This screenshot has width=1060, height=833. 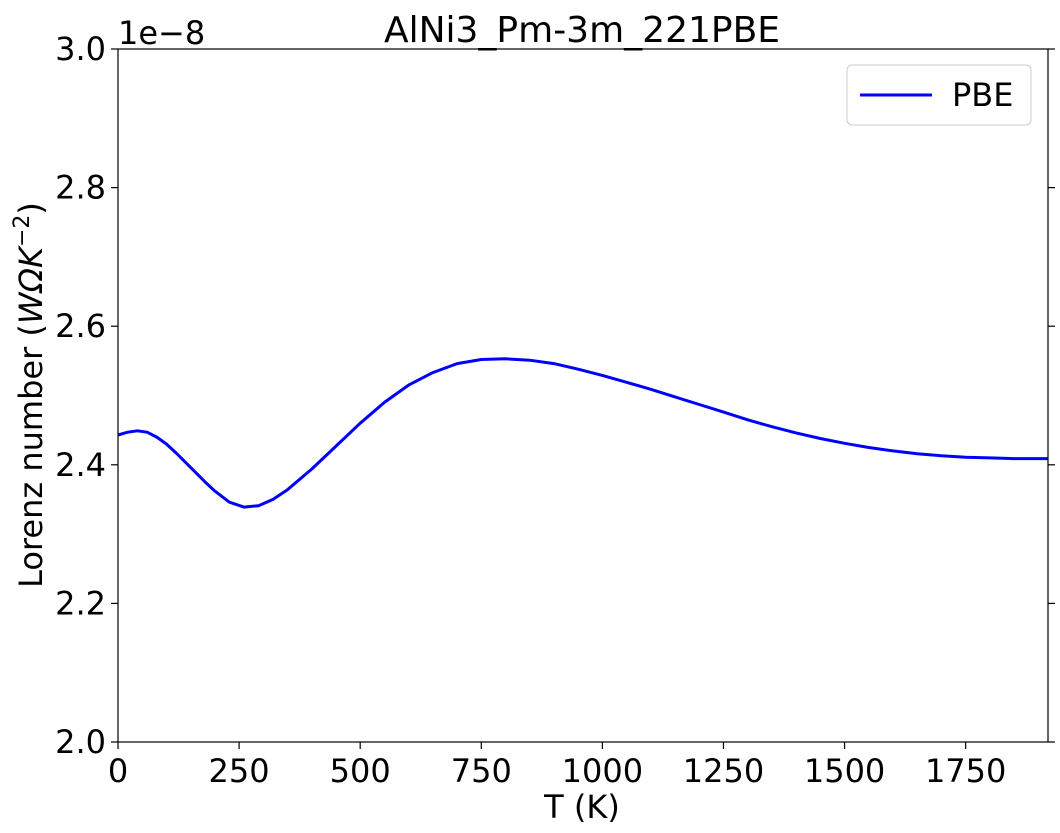 What do you see at coordinates (22, 231) in the screenshot?
I see `y-axis-label-exponent: −2` at bounding box center [22, 231].